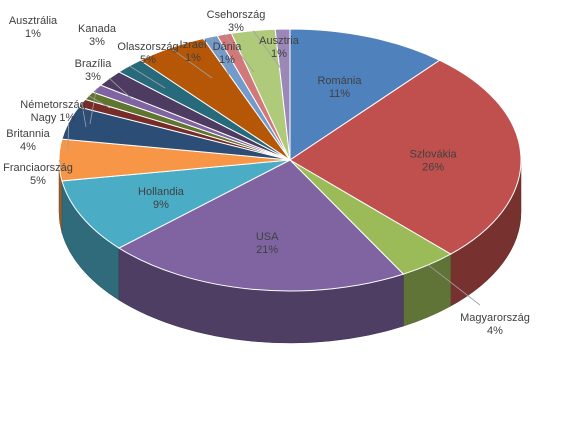 Image resolution: width=579 pixels, height=422 pixels. What do you see at coordinates (193, 51) in the screenshot?
I see `data-label-izrael: Izrael 1%` at bounding box center [193, 51].